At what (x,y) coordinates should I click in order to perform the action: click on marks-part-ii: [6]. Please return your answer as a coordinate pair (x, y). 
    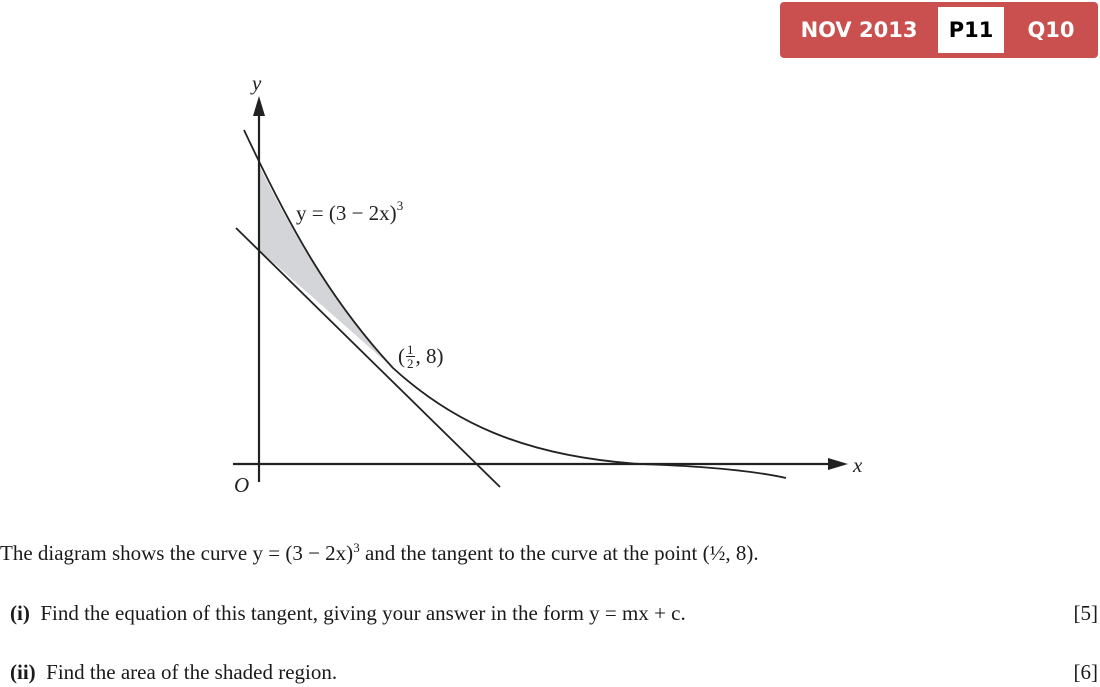
    Looking at the image, I should click on (1086, 672).